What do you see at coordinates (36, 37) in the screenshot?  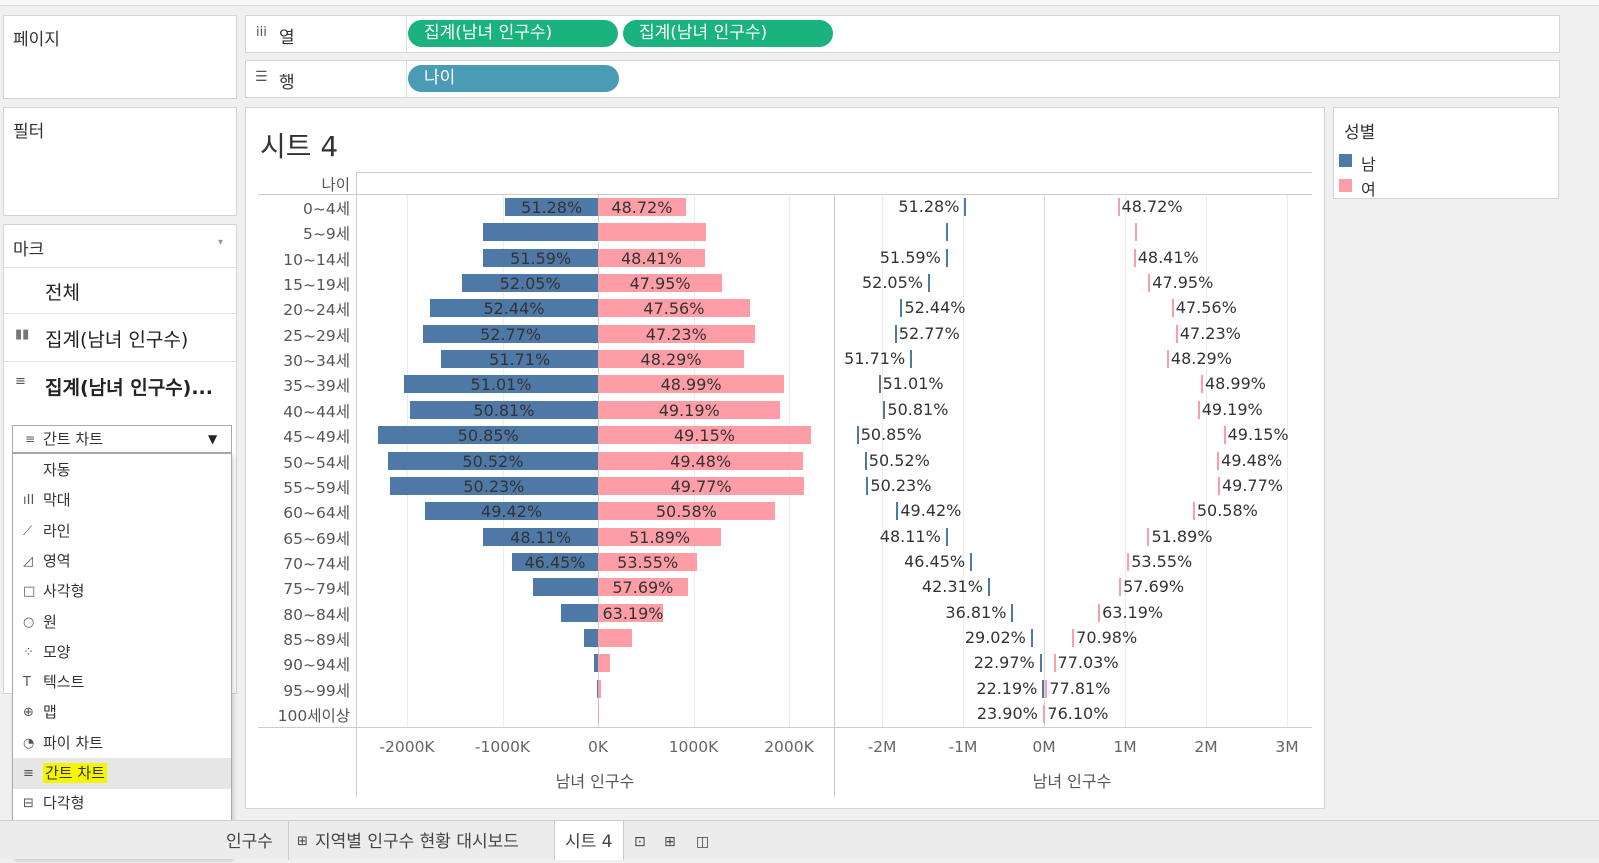 I see `pages-title: 페이지` at bounding box center [36, 37].